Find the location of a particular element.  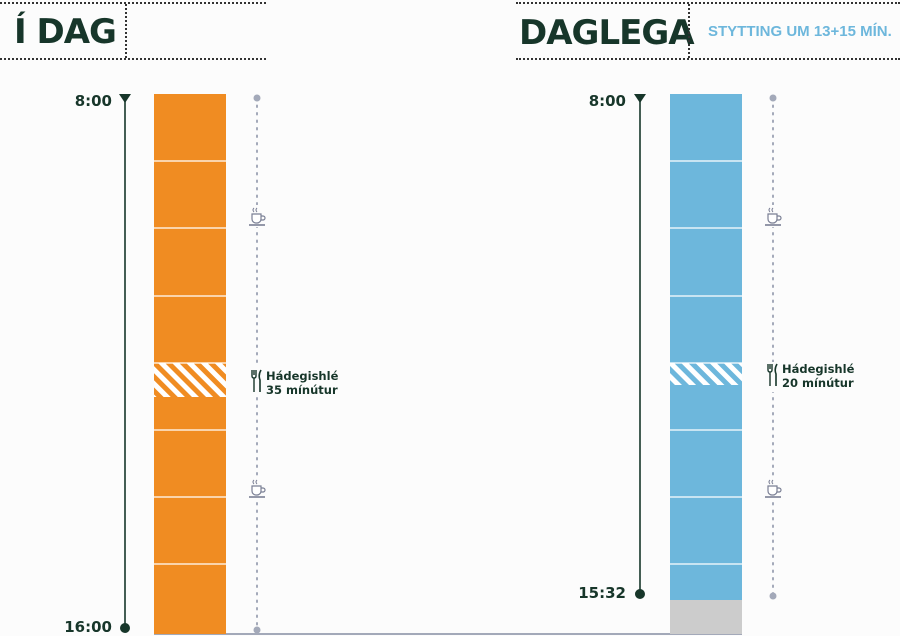

today-start-time: 8:00 is located at coordinates (93, 101).